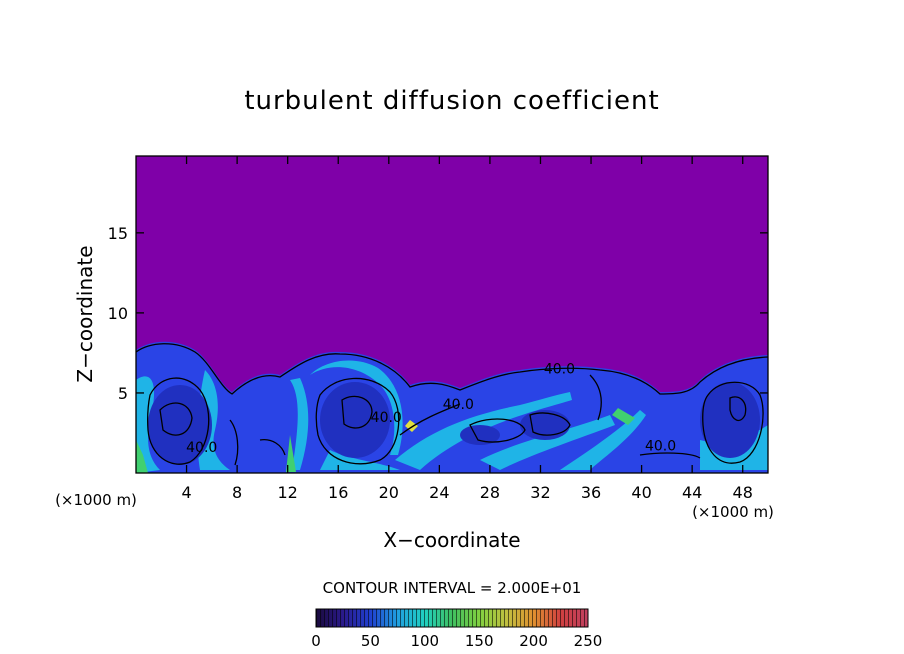 The image size is (904, 654). I want to click on y-tick-label: 5, so click(123, 393).